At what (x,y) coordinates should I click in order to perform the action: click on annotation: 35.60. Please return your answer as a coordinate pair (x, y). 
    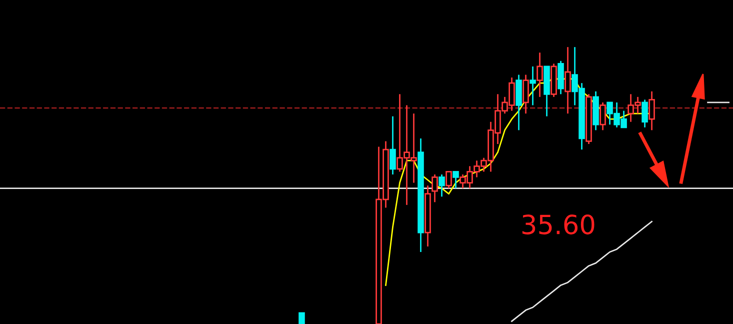
    Looking at the image, I should click on (558, 224).